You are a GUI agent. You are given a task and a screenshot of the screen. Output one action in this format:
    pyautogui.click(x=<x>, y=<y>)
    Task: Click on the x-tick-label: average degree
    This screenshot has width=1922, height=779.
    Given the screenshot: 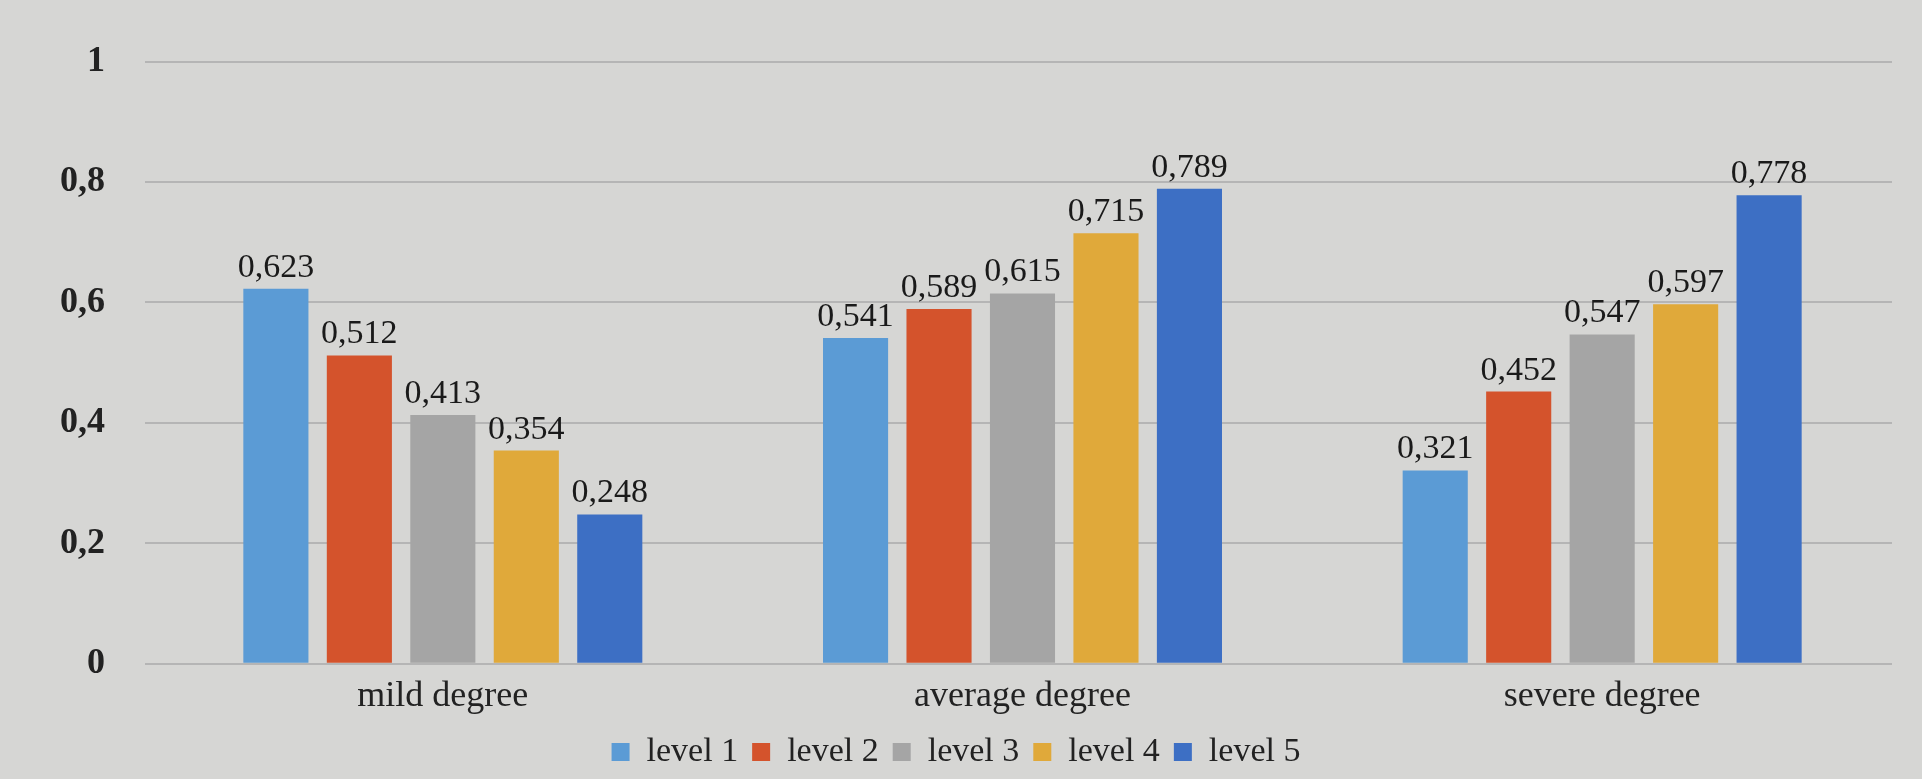 What is the action you would take?
    pyautogui.click(x=1022, y=693)
    